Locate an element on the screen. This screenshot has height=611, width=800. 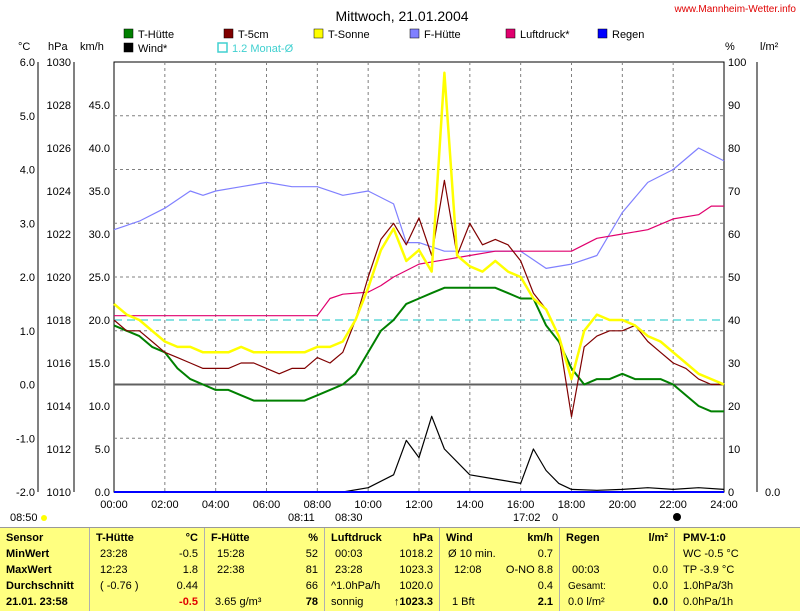
fhuette-now-note: 3.65 g/m³ is located at coordinates (238, 602).